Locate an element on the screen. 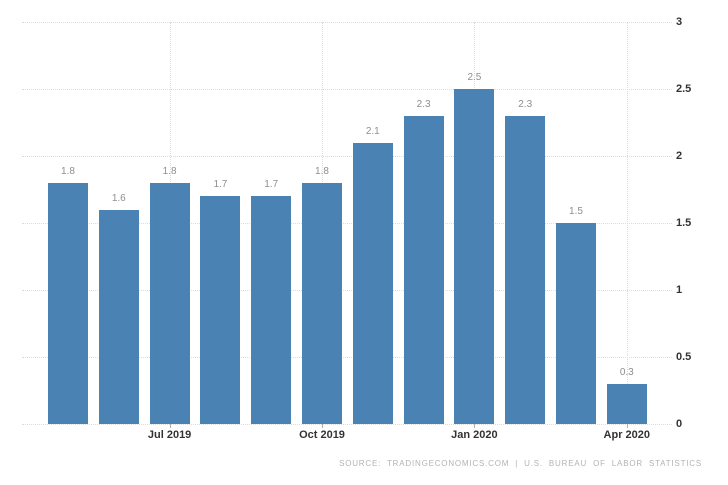  x-axis-label: Jan 2020 is located at coordinates (474, 435).